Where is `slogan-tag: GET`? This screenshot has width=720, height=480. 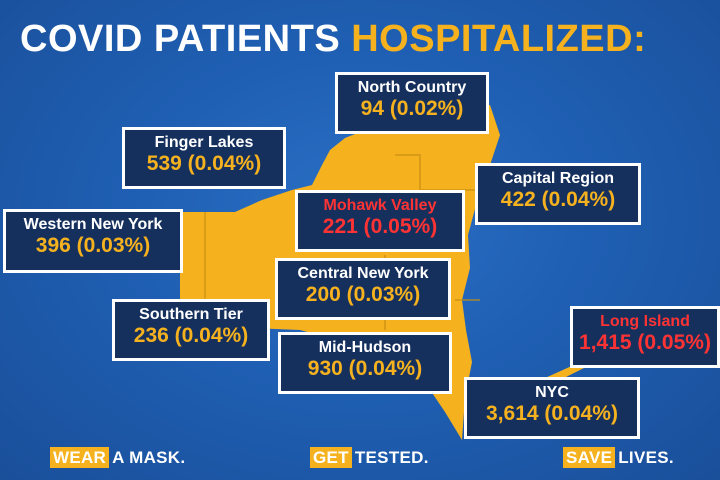
slogan-tag: GET is located at coordinates (331, 457).